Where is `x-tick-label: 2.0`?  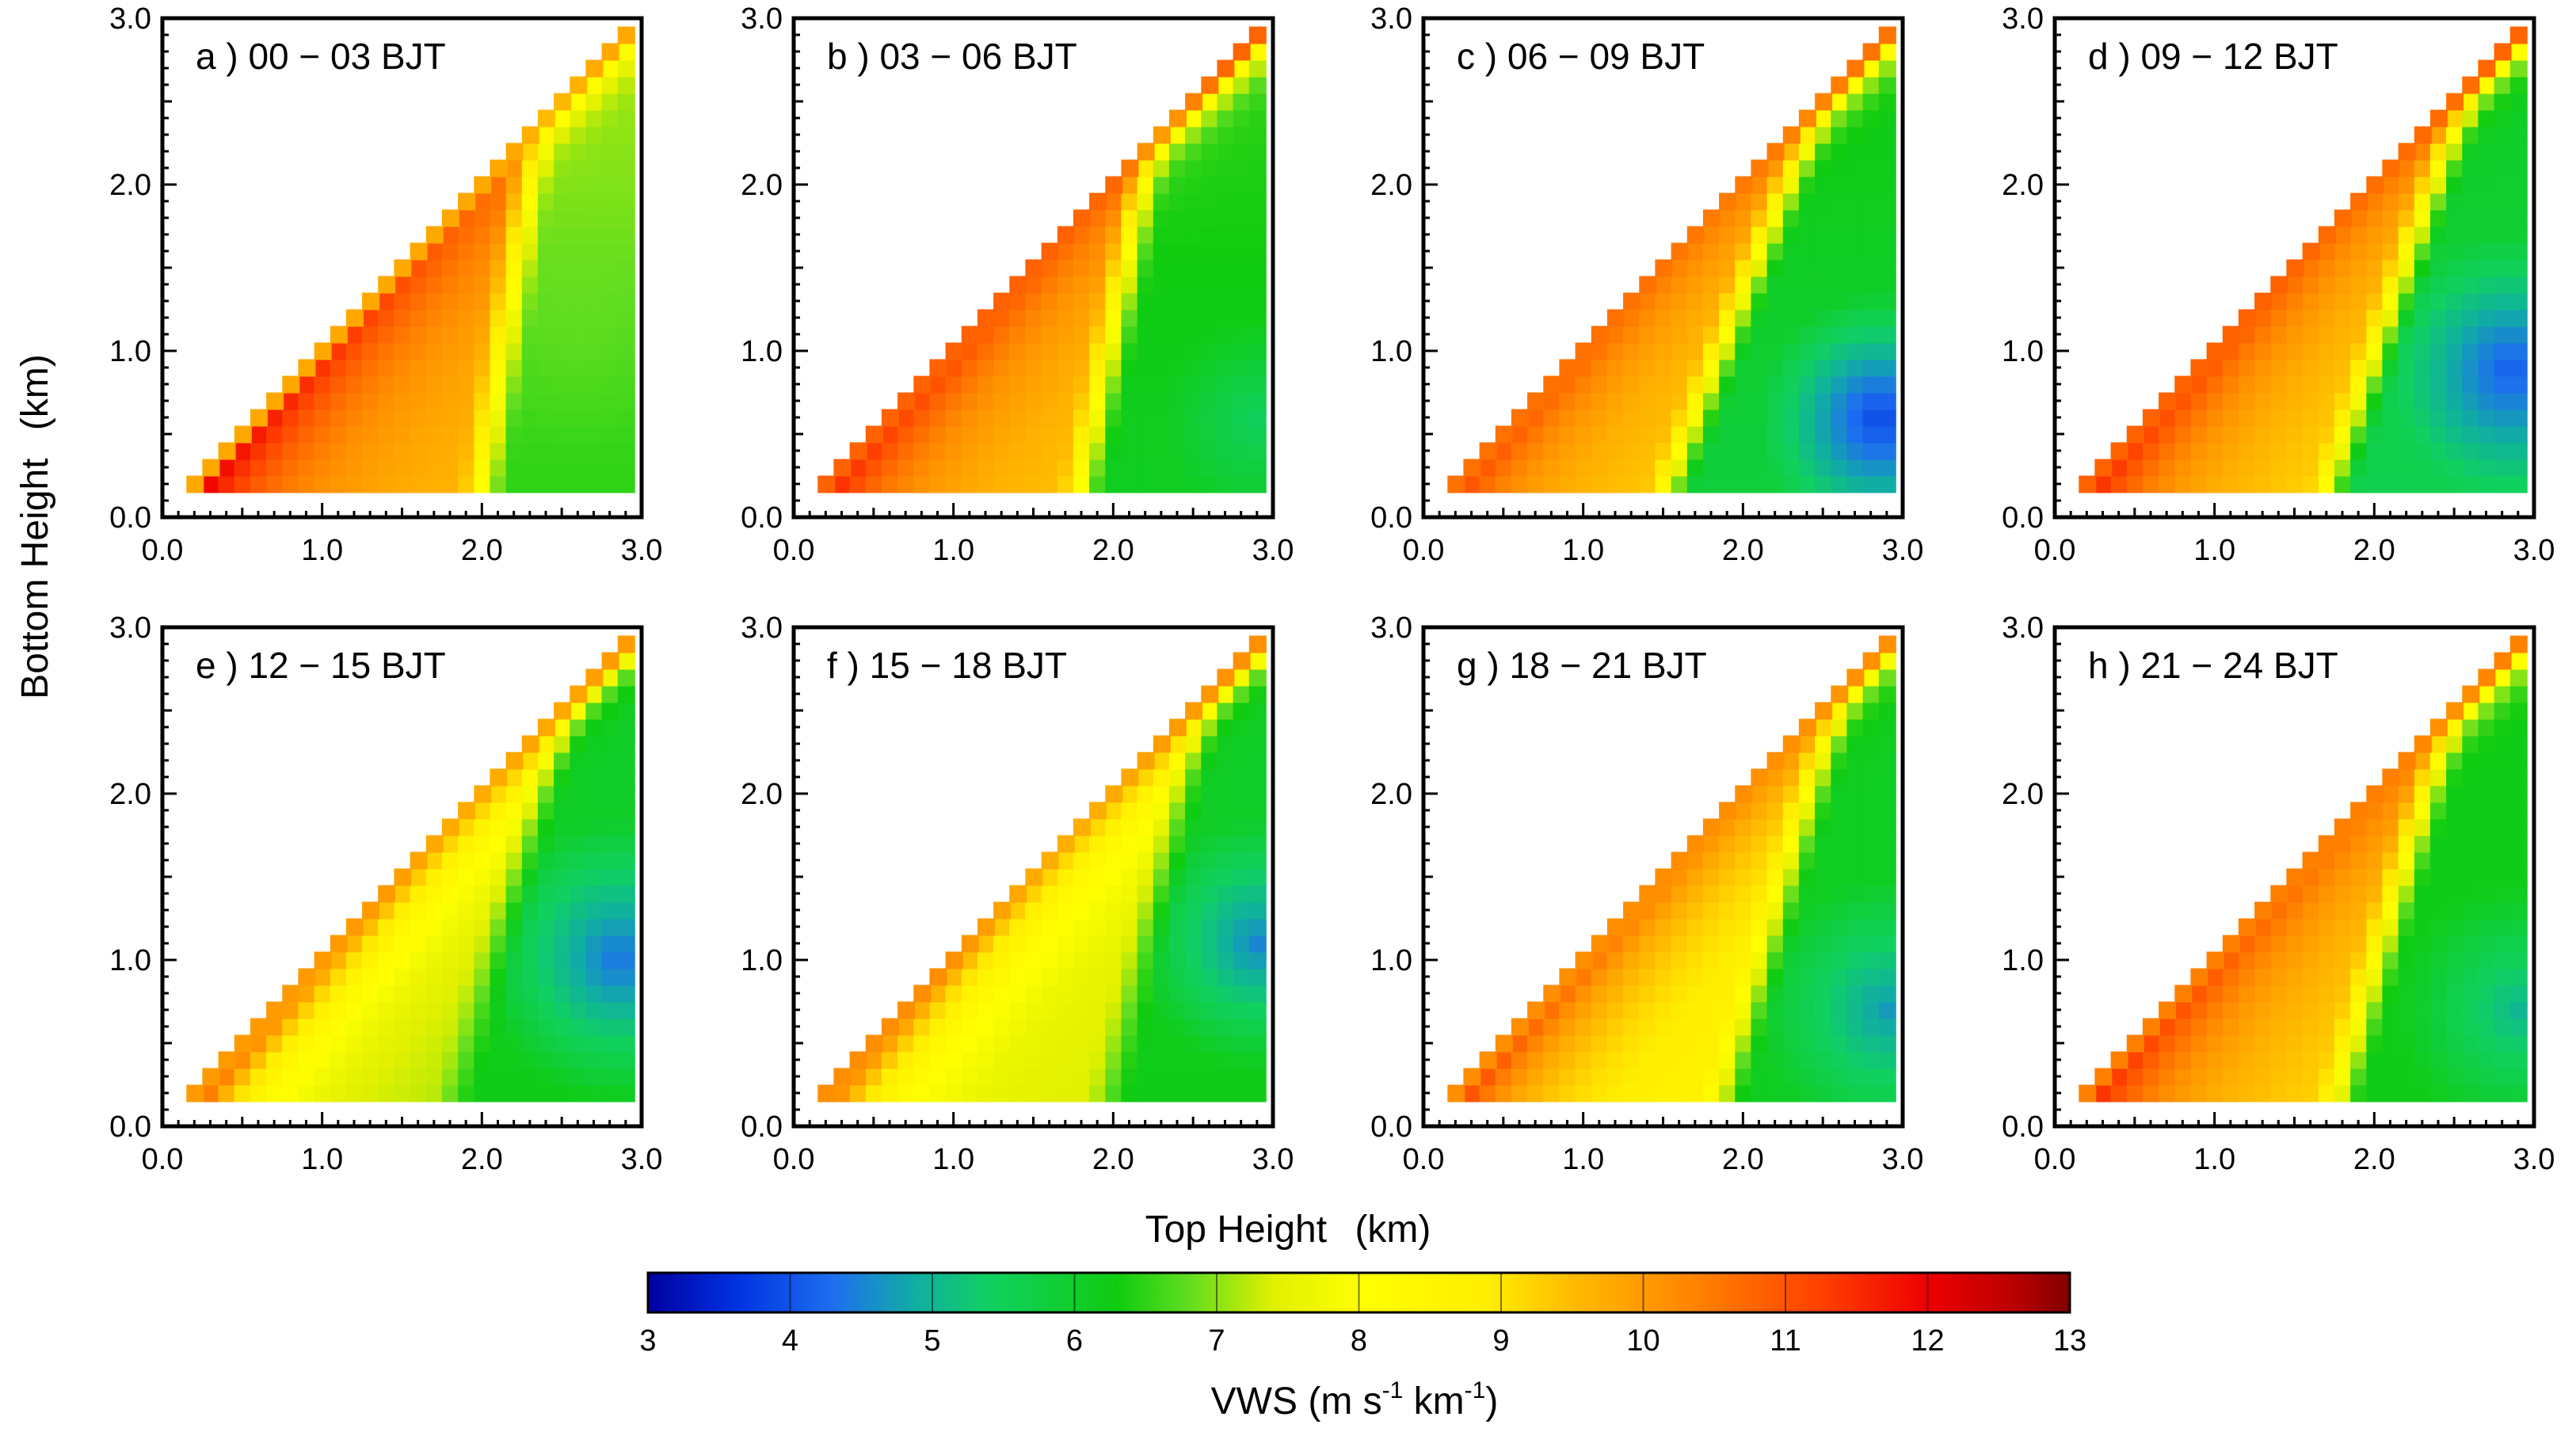 x-tick-label: 2.0 is located at coordinates (2374, 1159).